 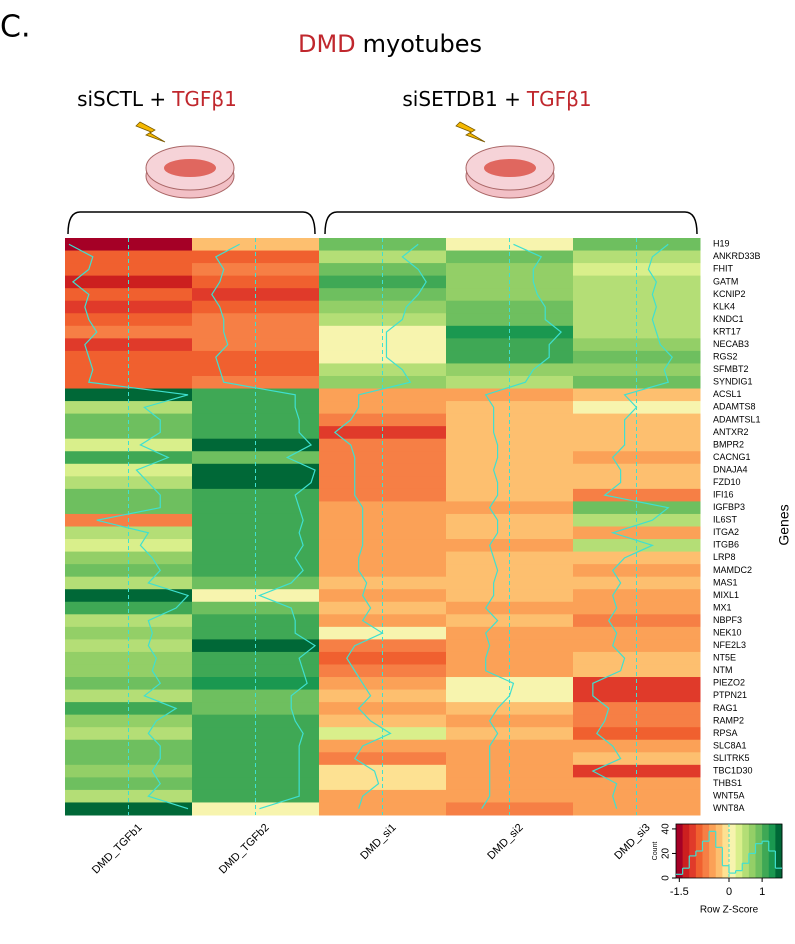 What do you see at coordinates (15, 27) in the screenshot?
I see `panel-label: C.` at bounding box center [15, 27].